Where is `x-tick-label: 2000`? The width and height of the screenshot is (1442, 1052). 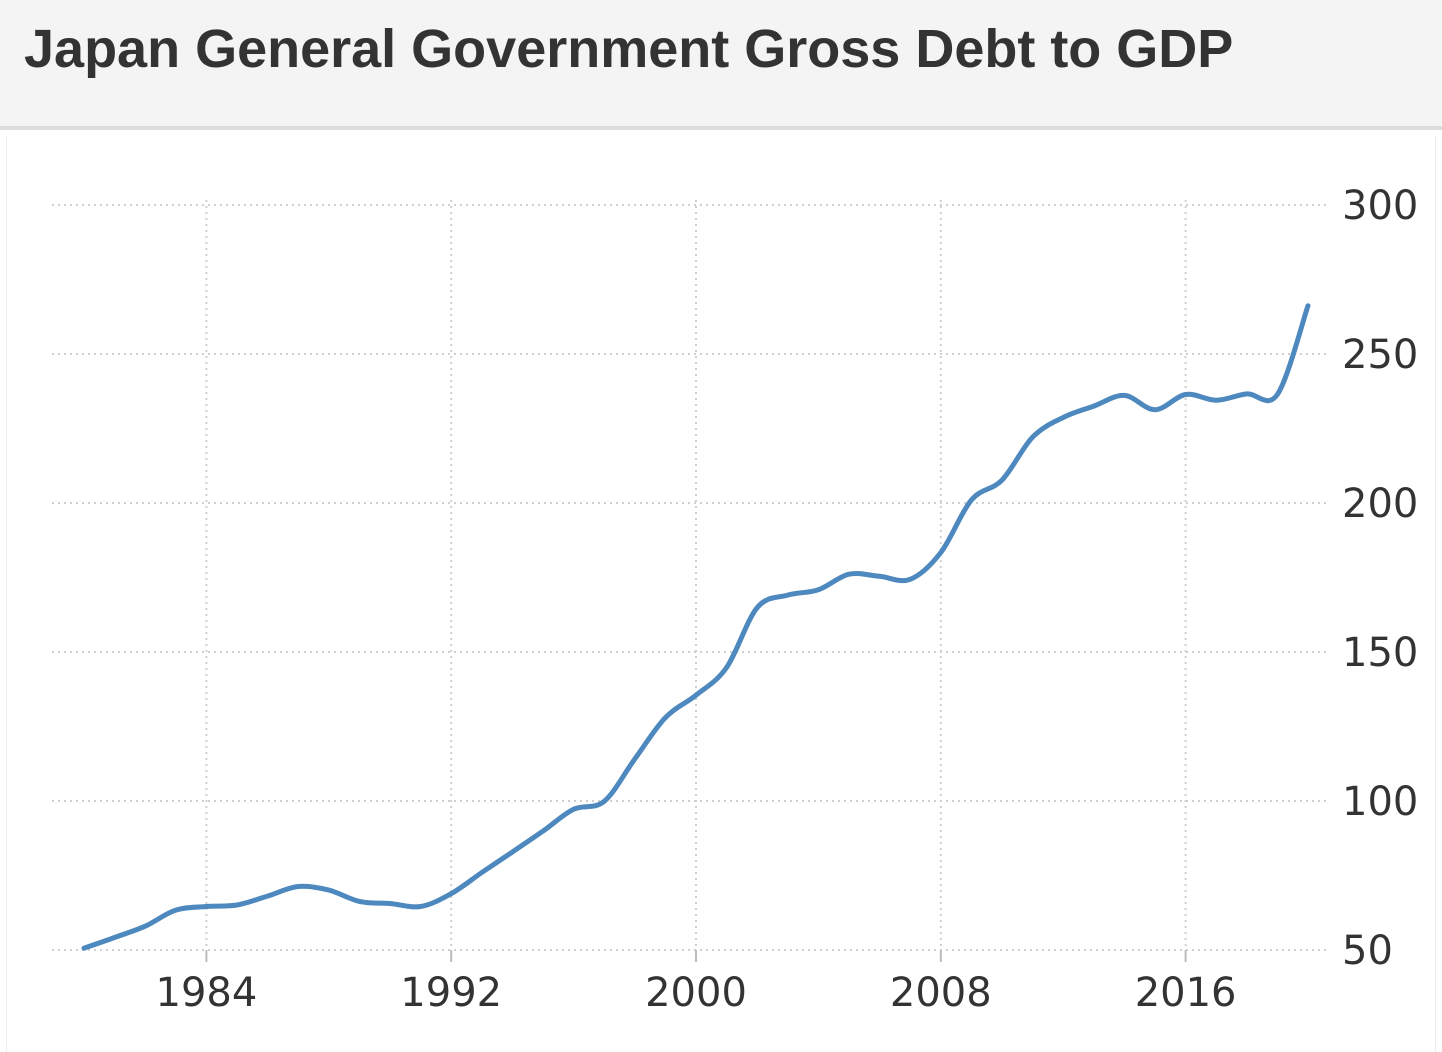 x-tick-label: 2000 is located at coordinates (696, 993).